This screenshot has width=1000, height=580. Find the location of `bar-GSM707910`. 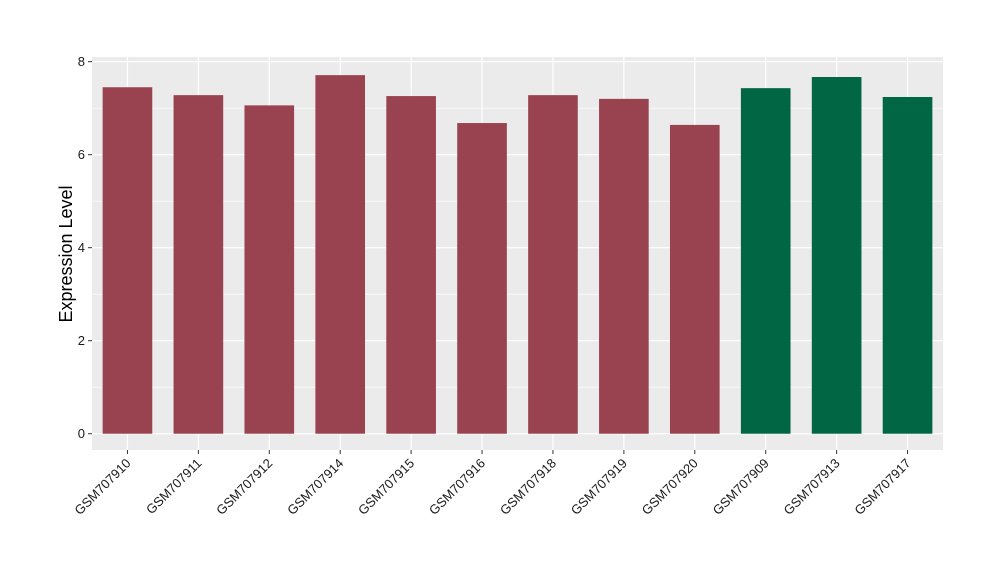

bar-GSM707910 is located at coordinates (127, 260).